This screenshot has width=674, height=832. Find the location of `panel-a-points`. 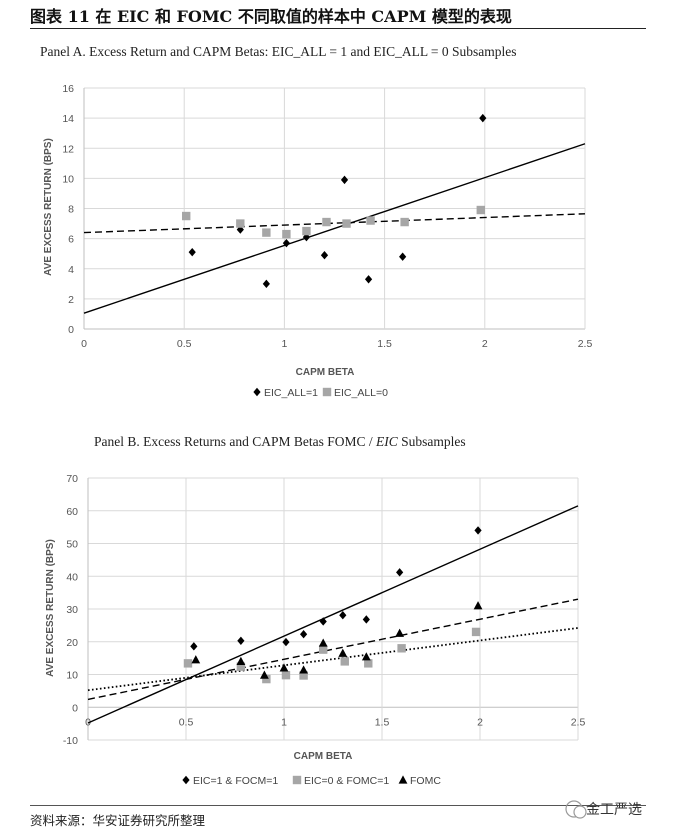

panel-a-points is located at coordinates (334, 201).